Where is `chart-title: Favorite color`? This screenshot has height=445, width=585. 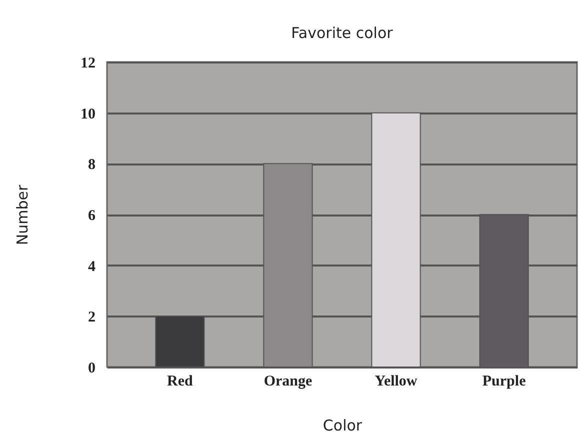 chart-title: Favorite color is located at coordinates (342, 33).